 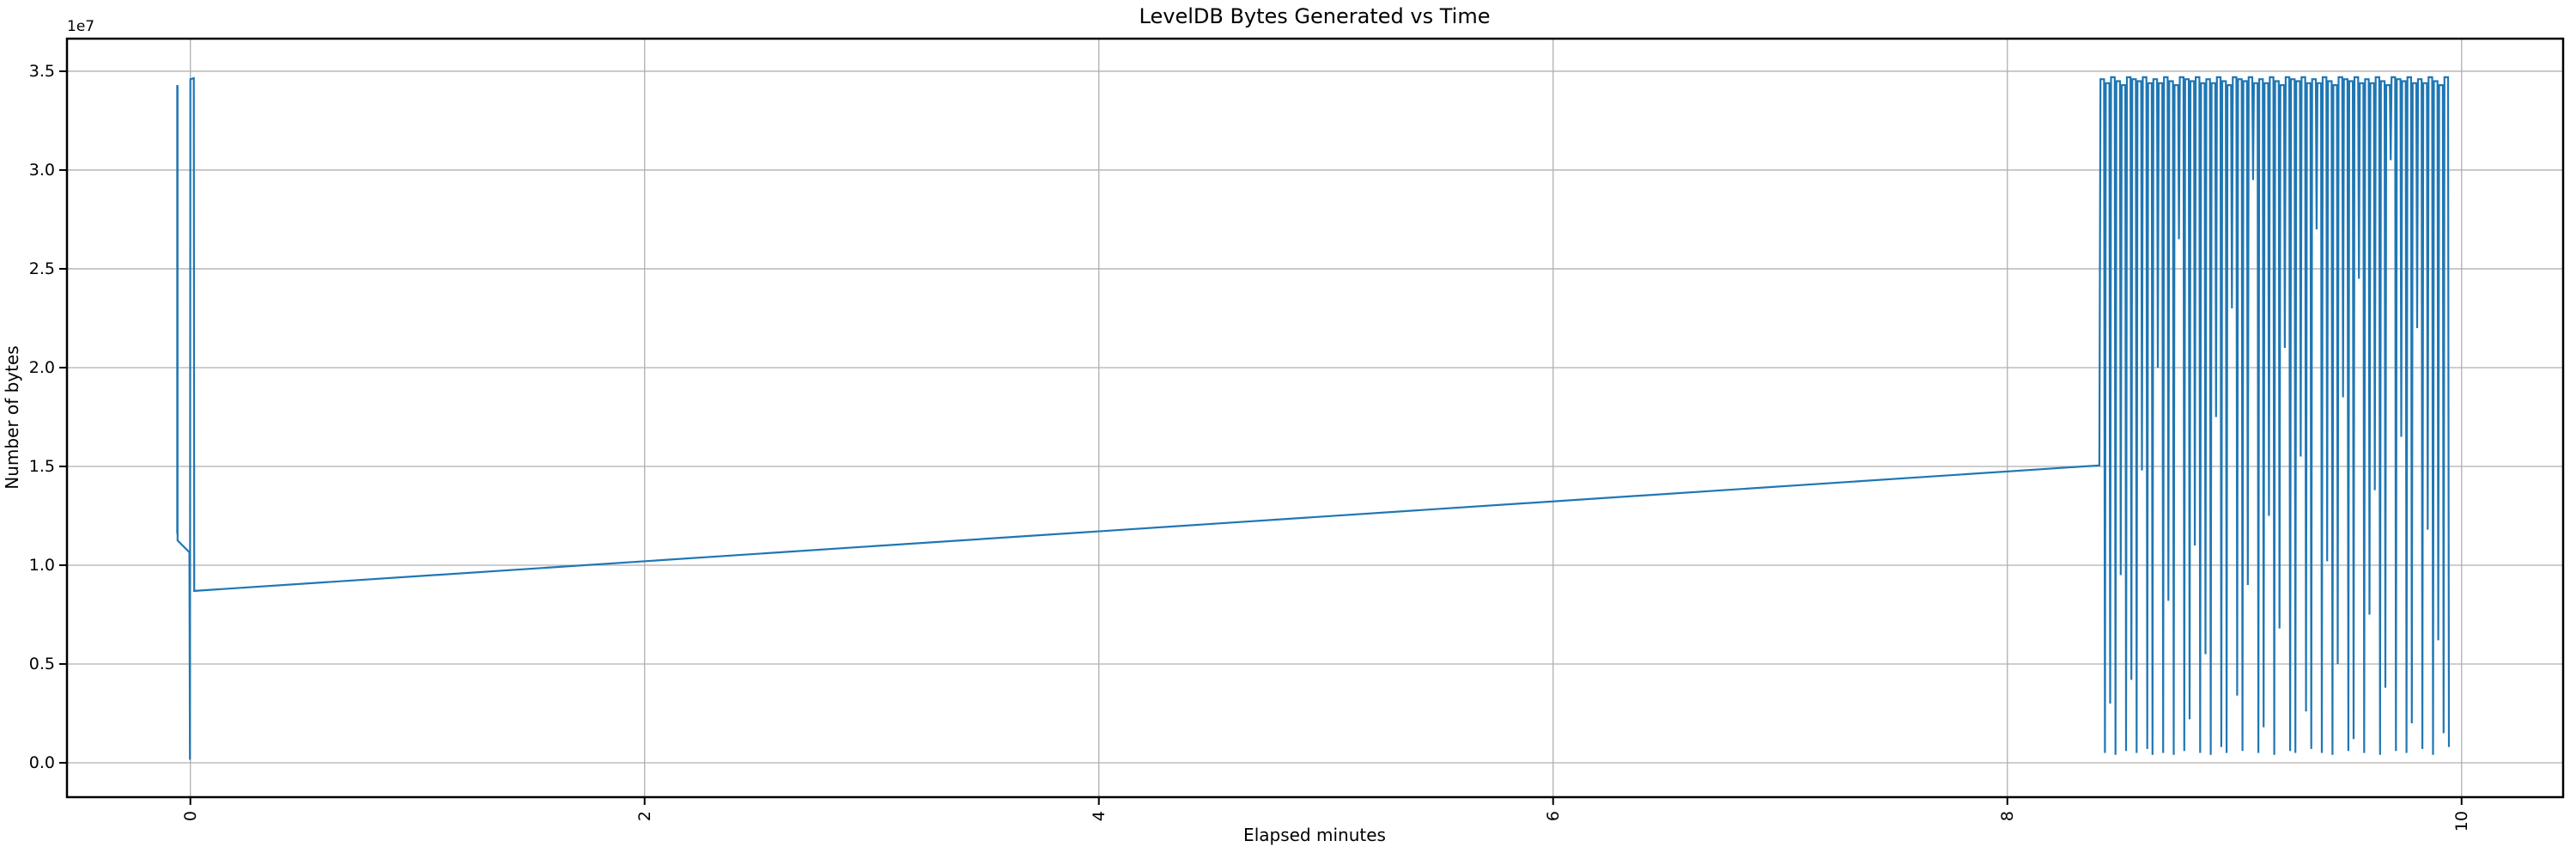 I want to click on y-tick-label: 1.0, so click(x=41, y=565).